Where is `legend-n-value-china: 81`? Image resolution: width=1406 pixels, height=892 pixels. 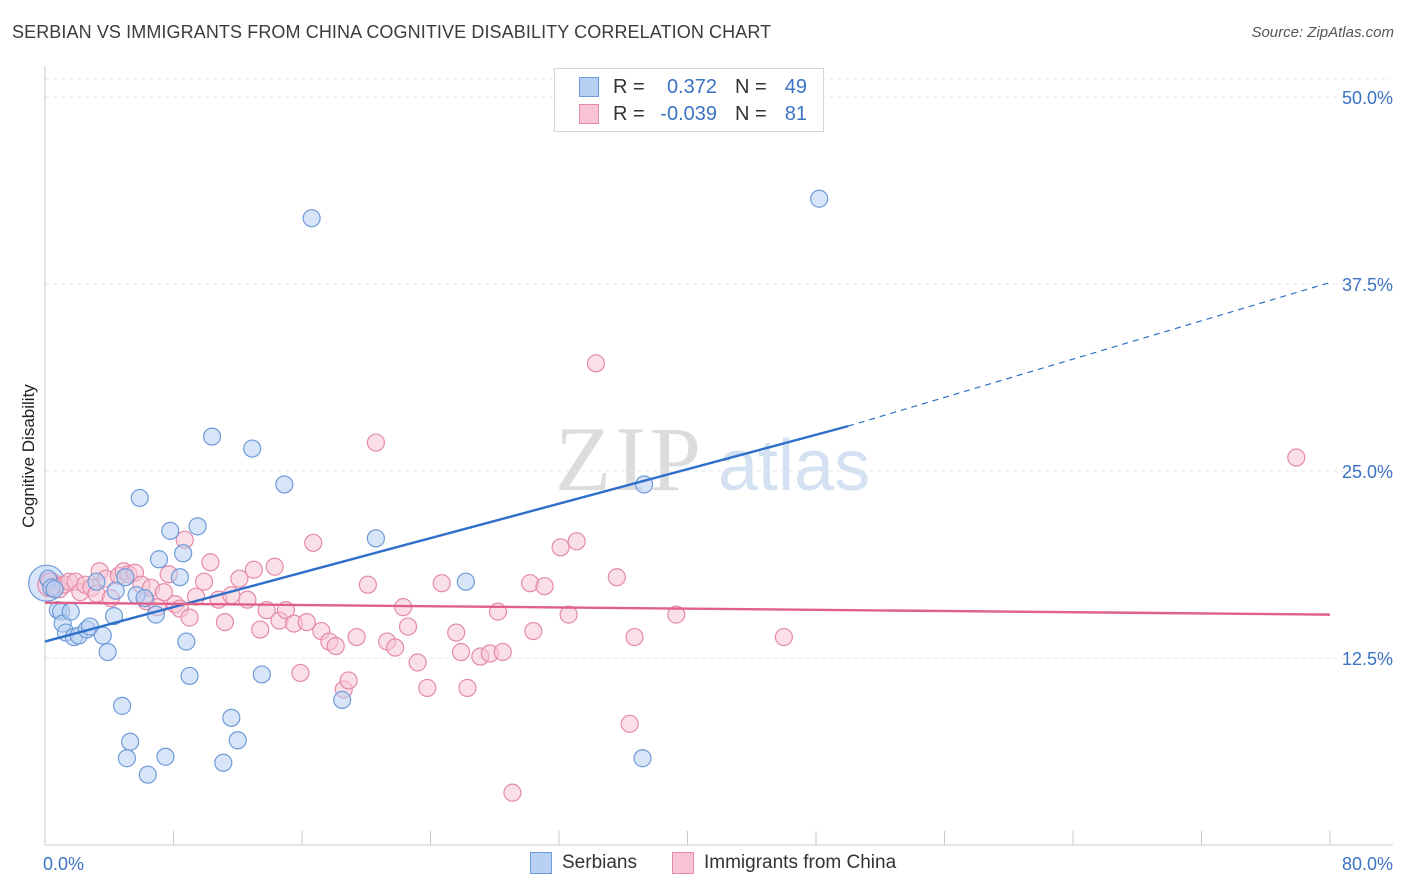
legend-n-value-china: 81 is located at coordinates (795, 113).